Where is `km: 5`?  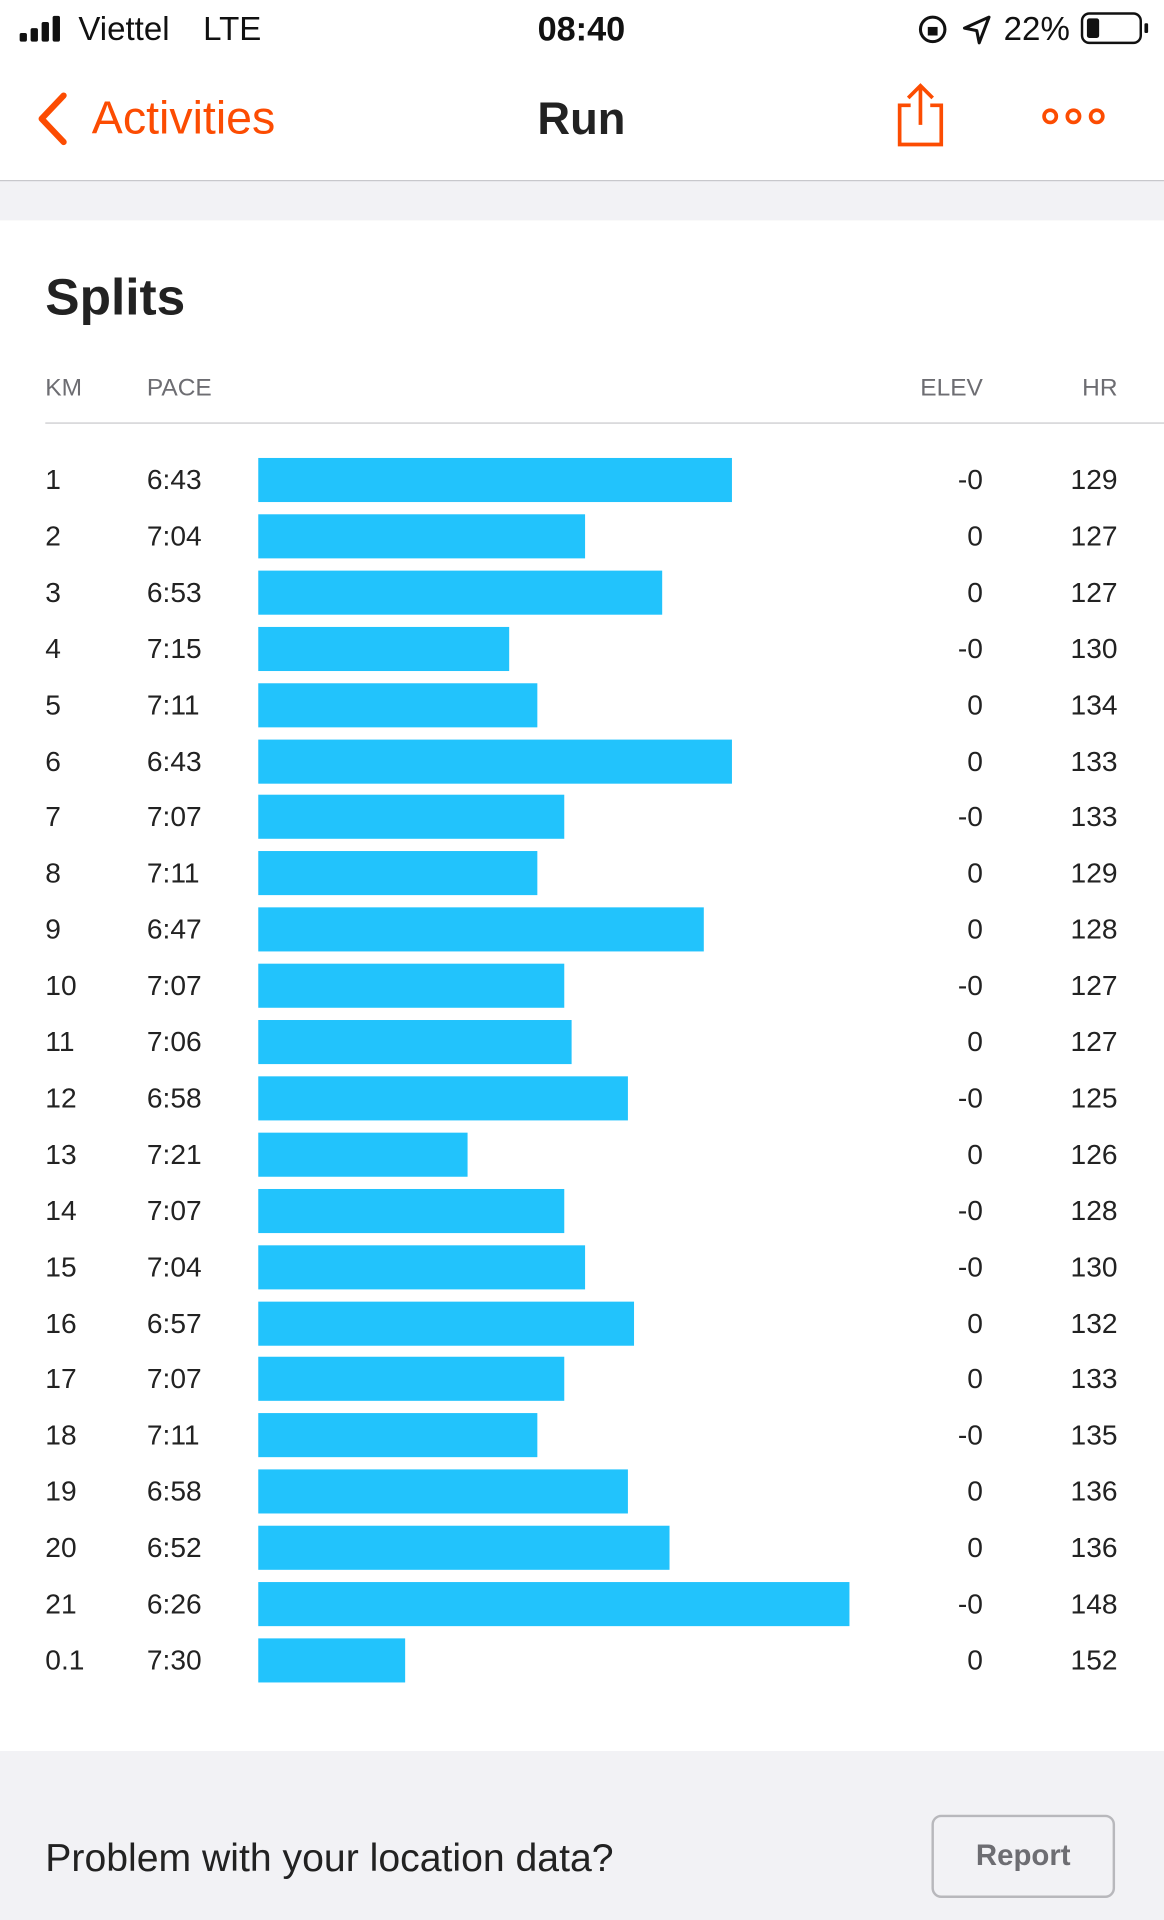 km: 5 is located at coordinates (53, 704).